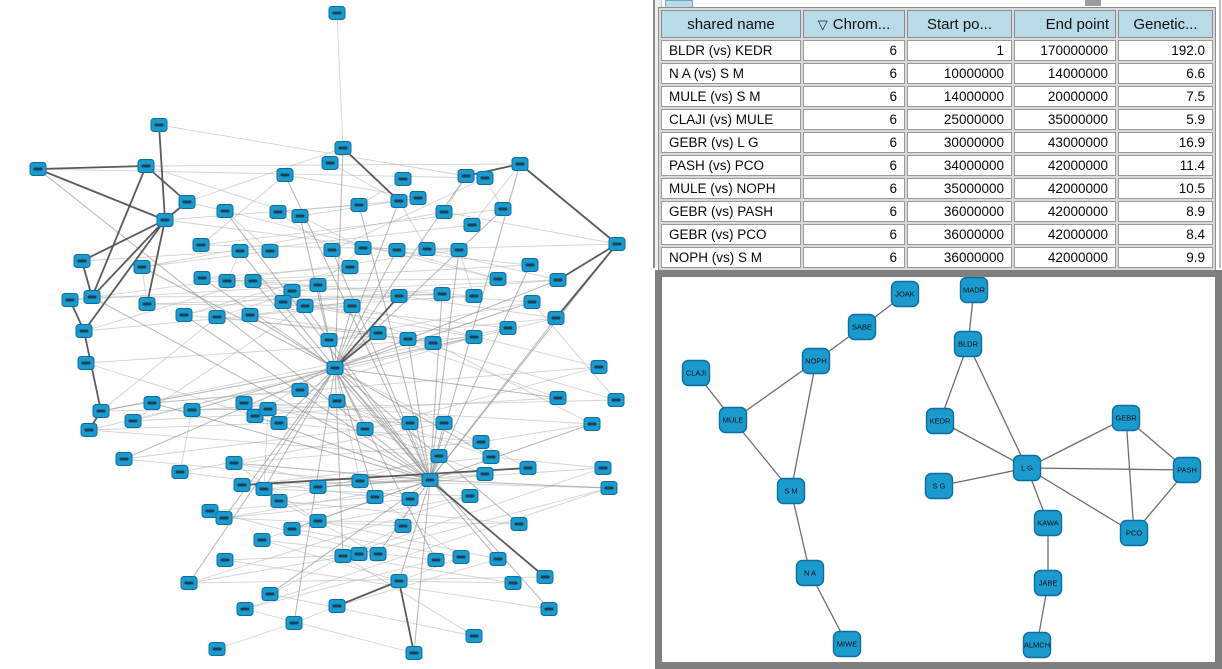 The height and width of the screenshot is (669, 1222). Describe the element at coordinates (1165, 142) in the screenshot. I see `table-cell: 16.9` at that location.